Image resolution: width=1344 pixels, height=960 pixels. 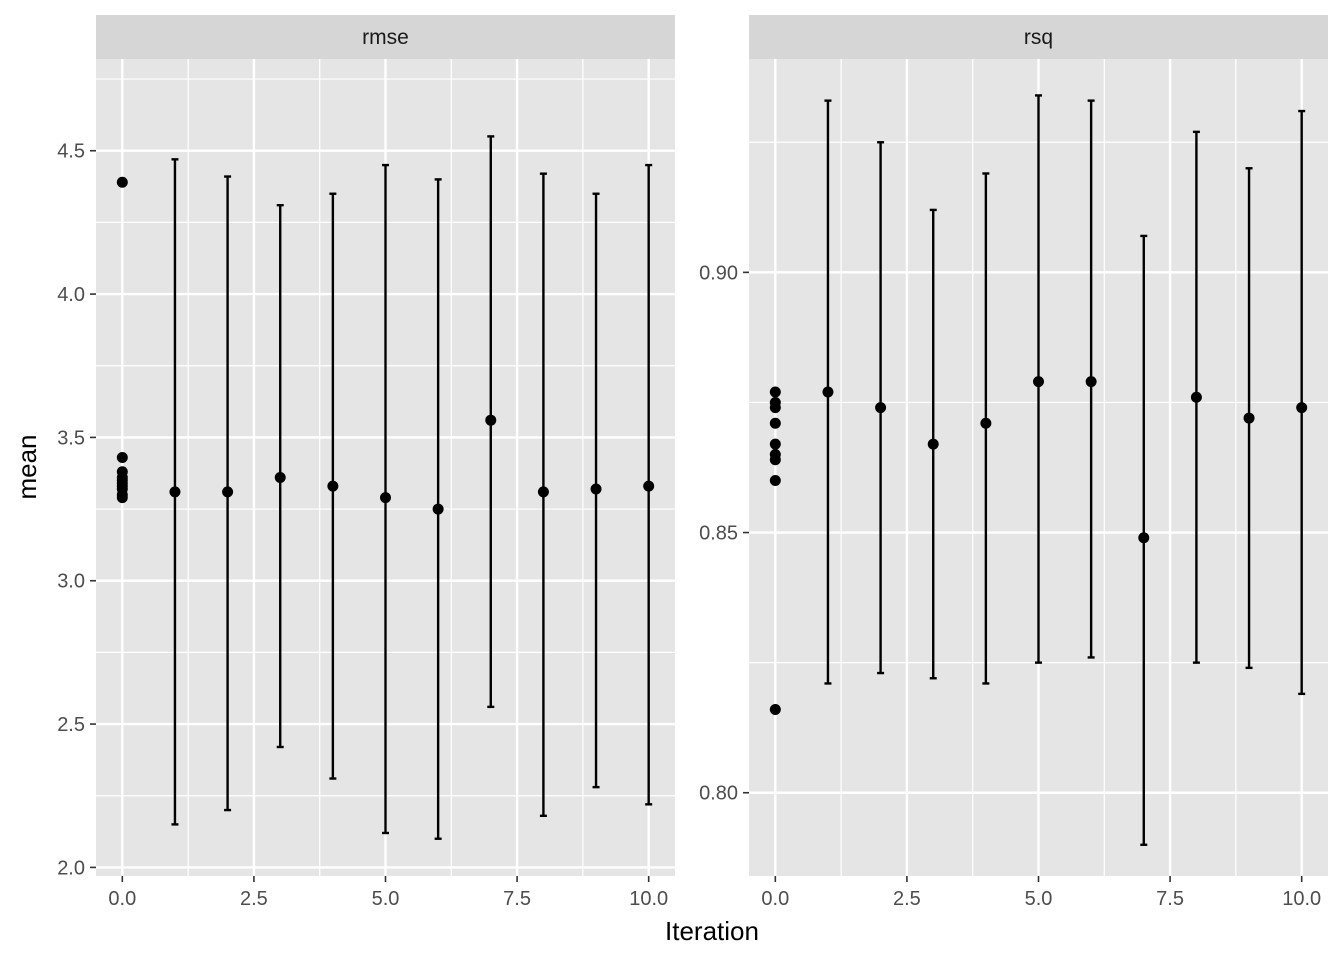 What do you see at coordinates (71, 438) in the screenshot?
I see `y-tick-label: 3.5` at bounding box center [71, 438].